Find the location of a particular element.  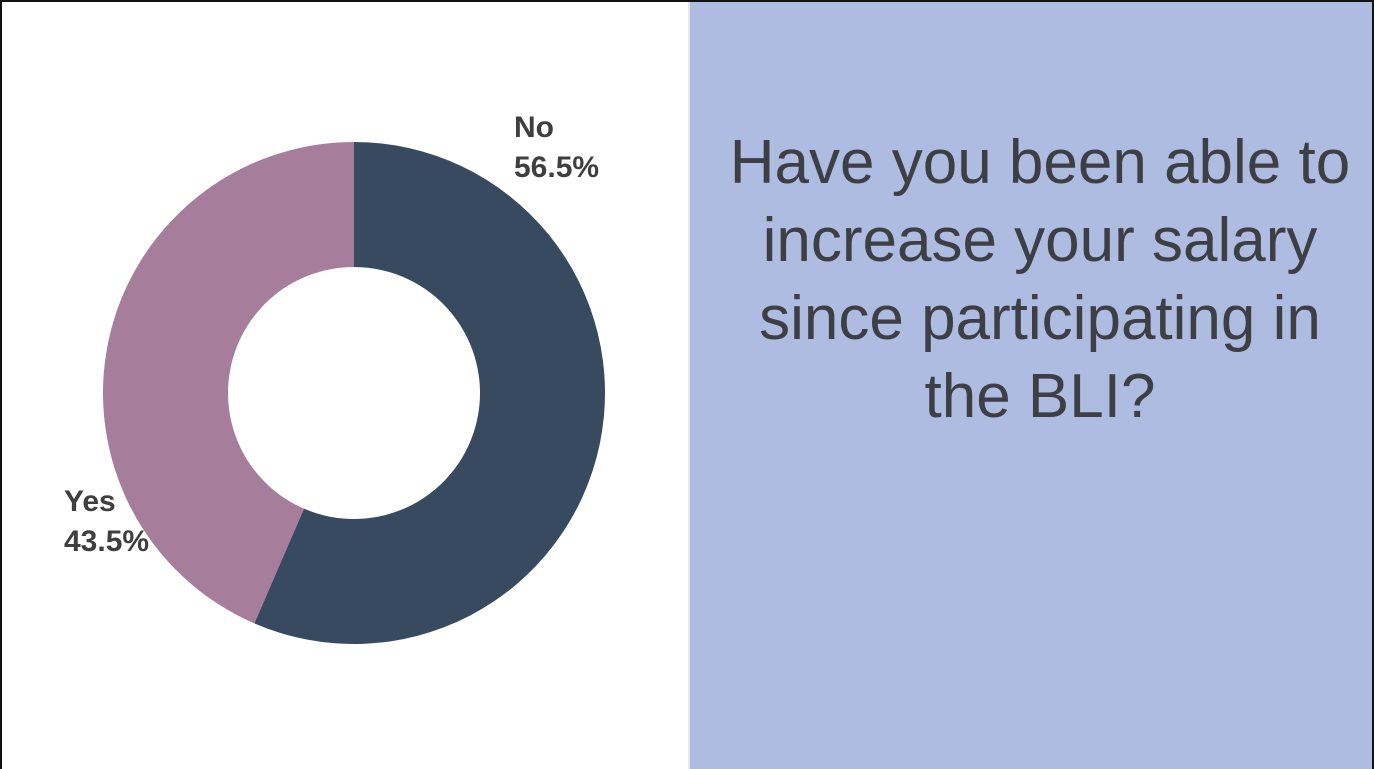

slice-label-no-value: 56.5% is located at coordinates (556, 167).